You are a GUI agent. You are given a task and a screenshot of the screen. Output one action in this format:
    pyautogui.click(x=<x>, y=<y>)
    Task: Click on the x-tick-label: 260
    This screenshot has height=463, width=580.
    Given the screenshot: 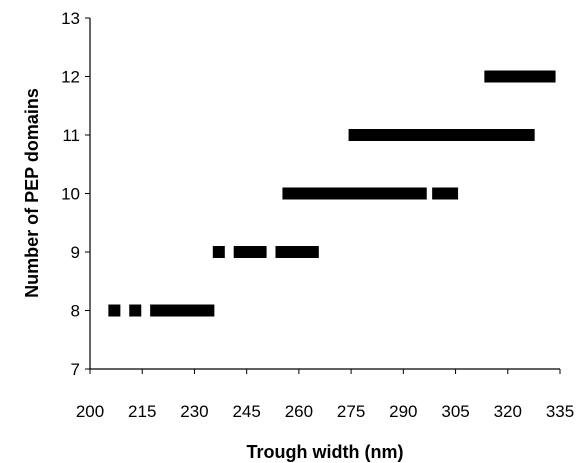 What is the action you would take?
    pyautogui.click(x=299, y=411)
    